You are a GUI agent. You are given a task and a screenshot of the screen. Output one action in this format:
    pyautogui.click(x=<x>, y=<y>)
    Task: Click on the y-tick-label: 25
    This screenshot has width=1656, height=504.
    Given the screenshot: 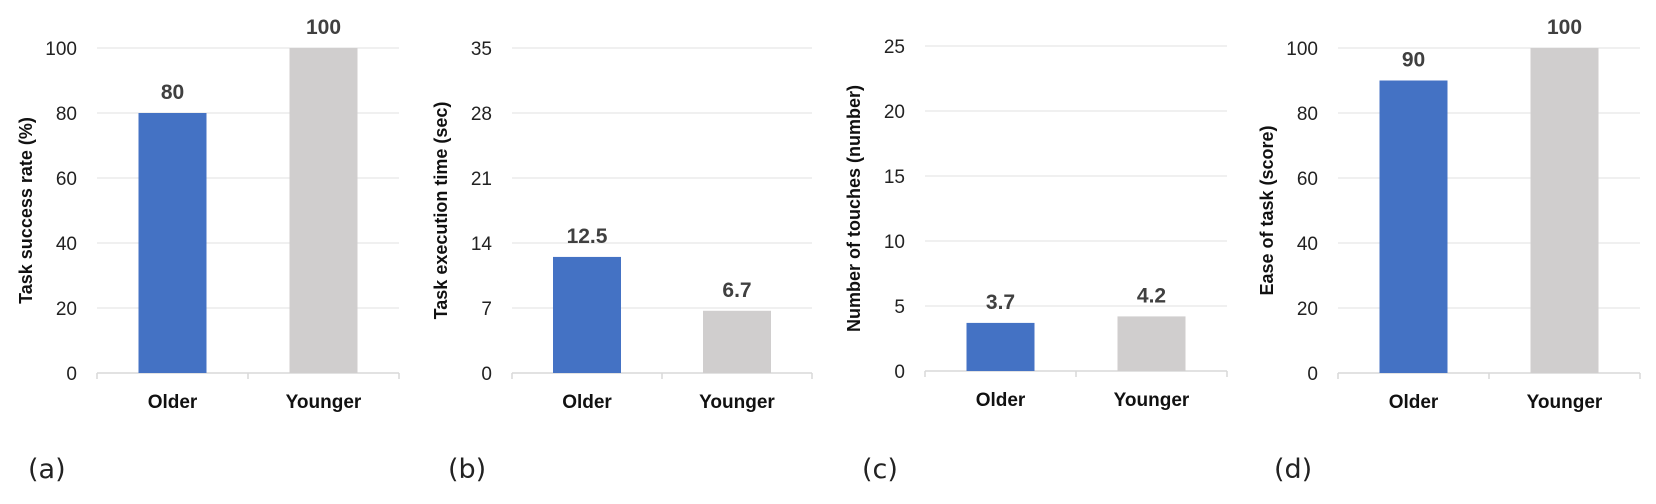 What is the action you would take?
    pyautogui.click(x=894, y=47)
    